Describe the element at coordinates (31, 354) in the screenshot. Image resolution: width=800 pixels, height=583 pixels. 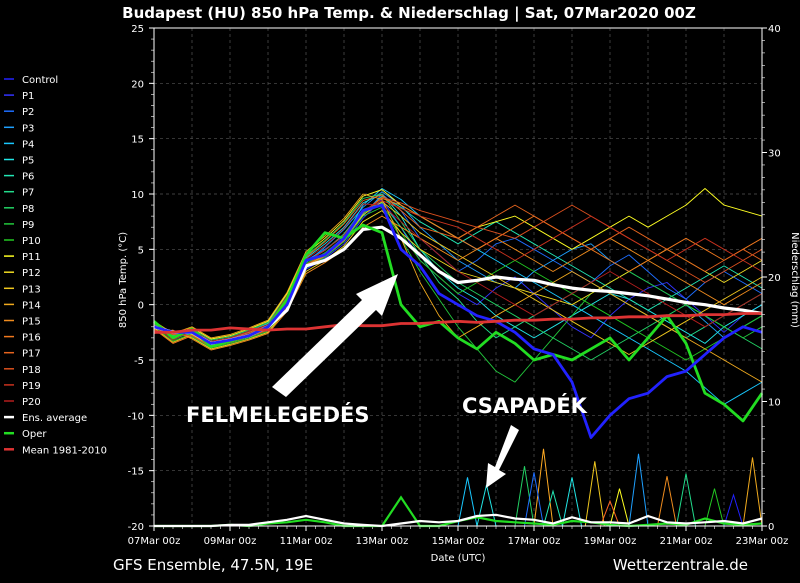
I see `legend-label: P17` at that location.